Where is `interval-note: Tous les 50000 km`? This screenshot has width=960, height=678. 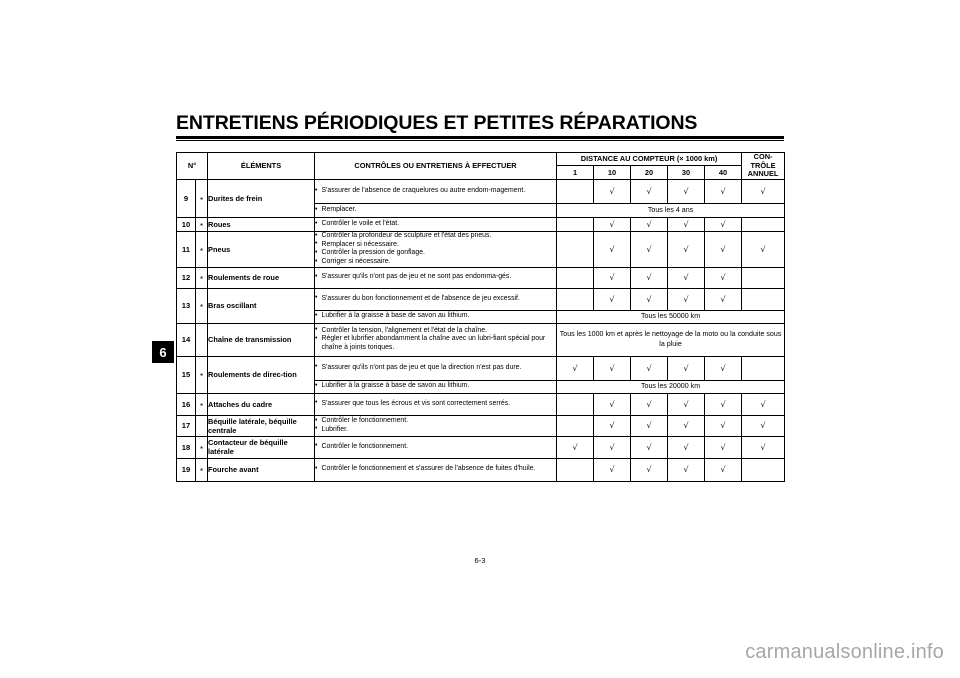
interval-note: Tous les 50000 km is located at coordinates (671, 316).